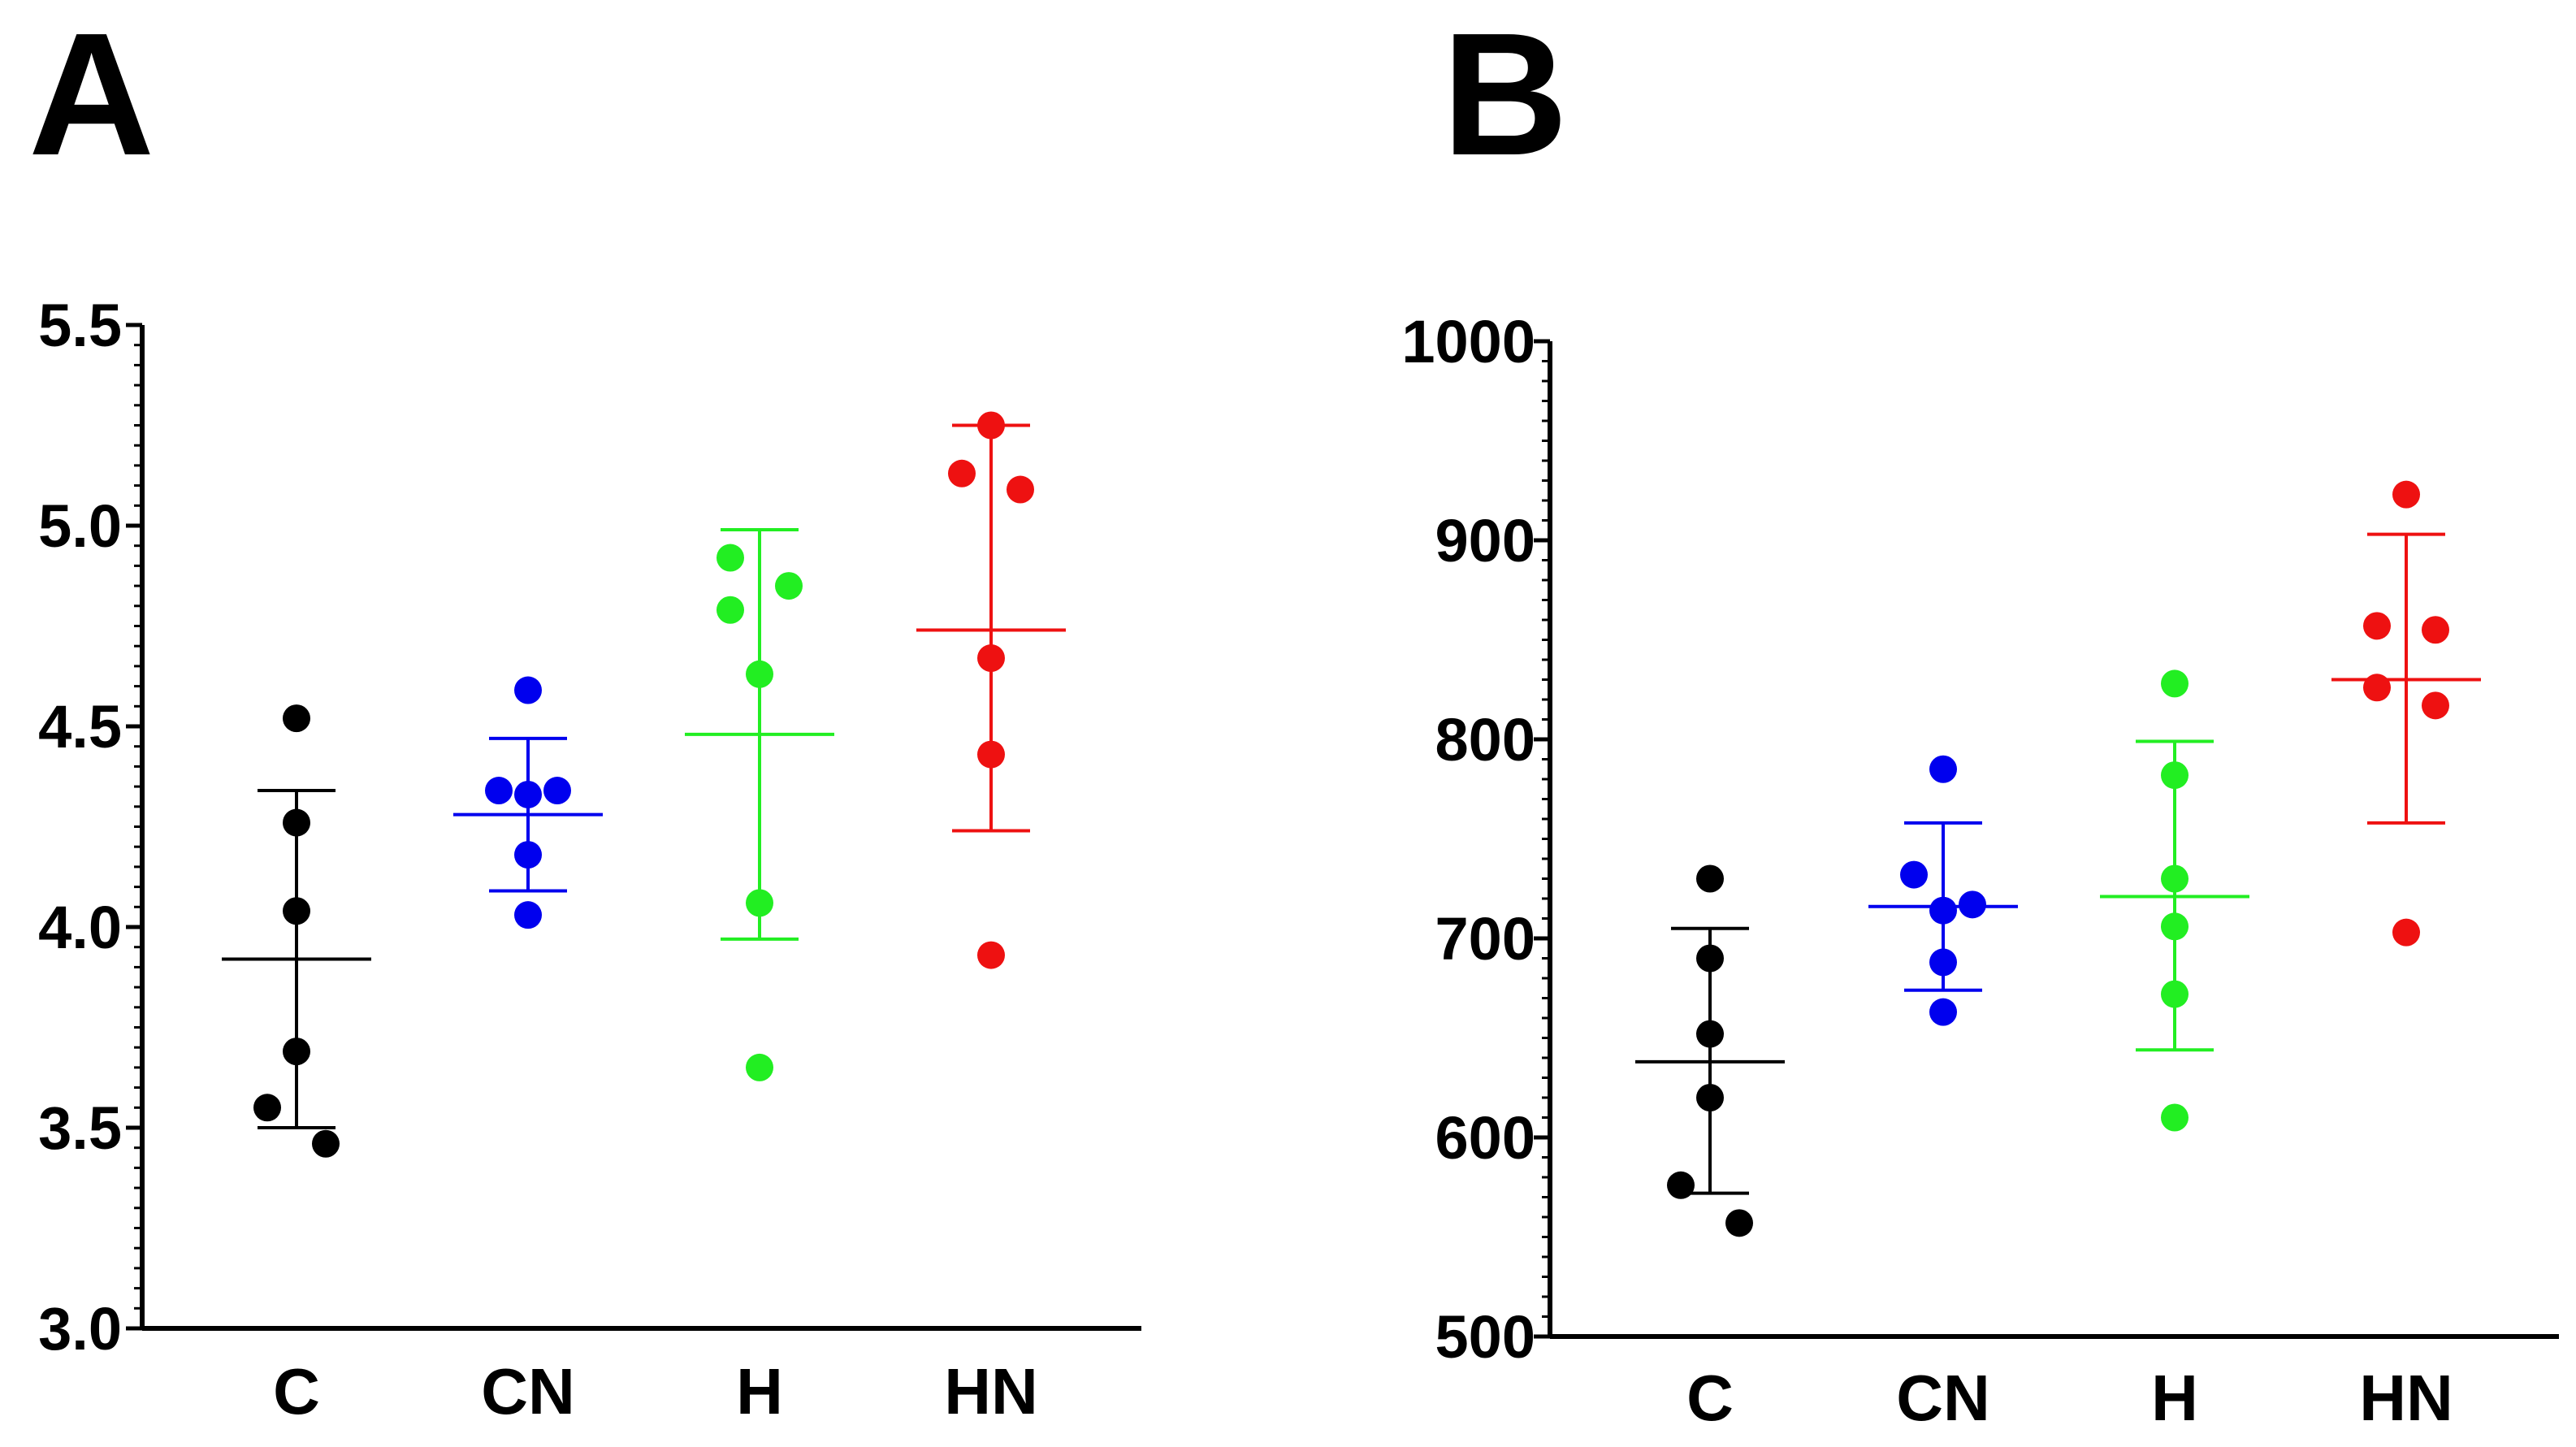  I want to click on y-tick-label: 1000, so click(1468, 341).